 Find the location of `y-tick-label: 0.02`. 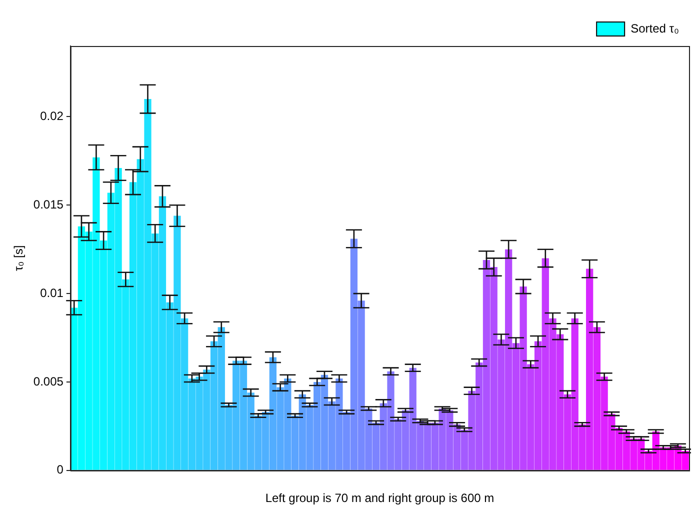

y-tick-label: 0.02 is located at coordinates (52, 116).